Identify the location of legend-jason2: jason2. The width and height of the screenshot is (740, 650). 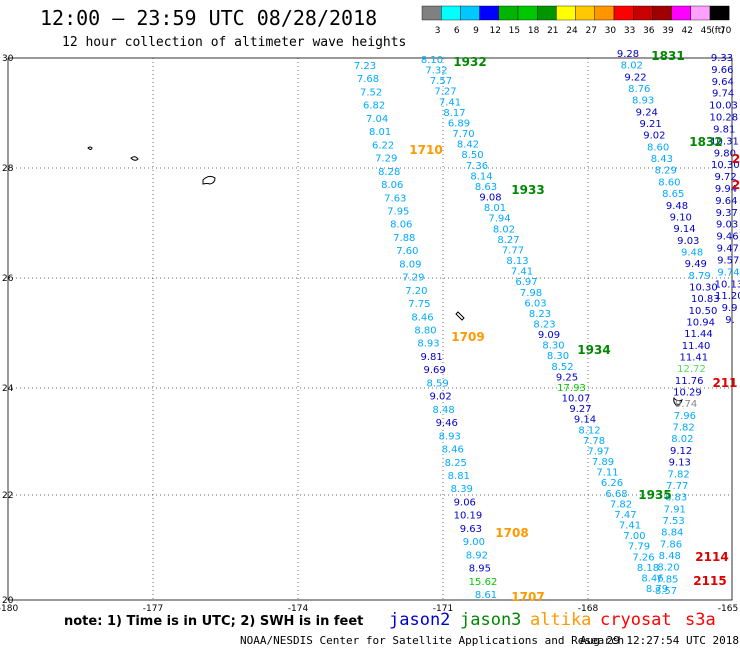
(419, 620).